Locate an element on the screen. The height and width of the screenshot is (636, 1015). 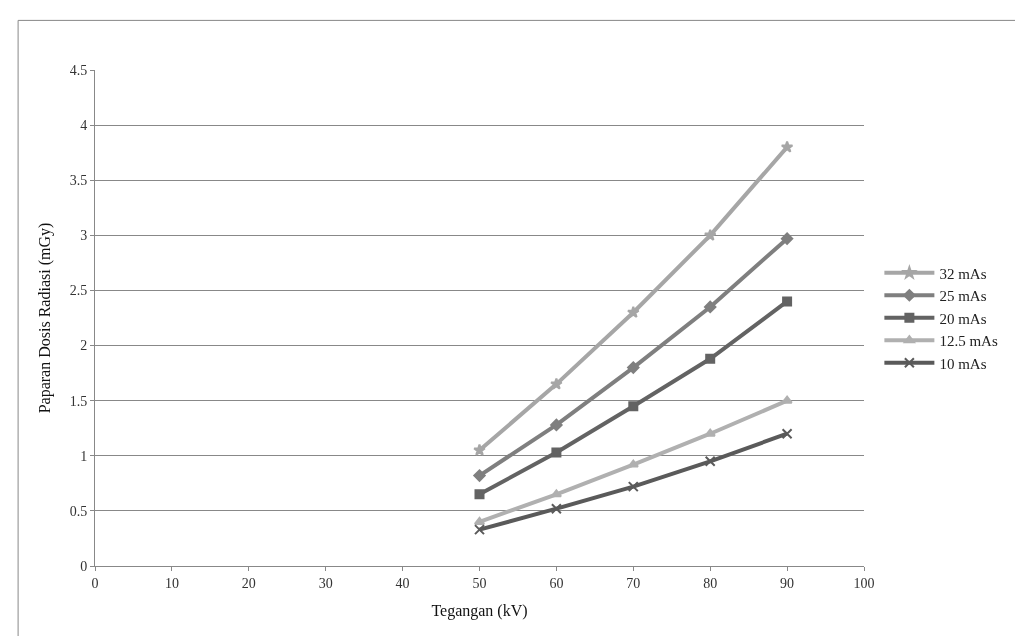
x-tick-label: 40 is located at coordinates (402, 583).